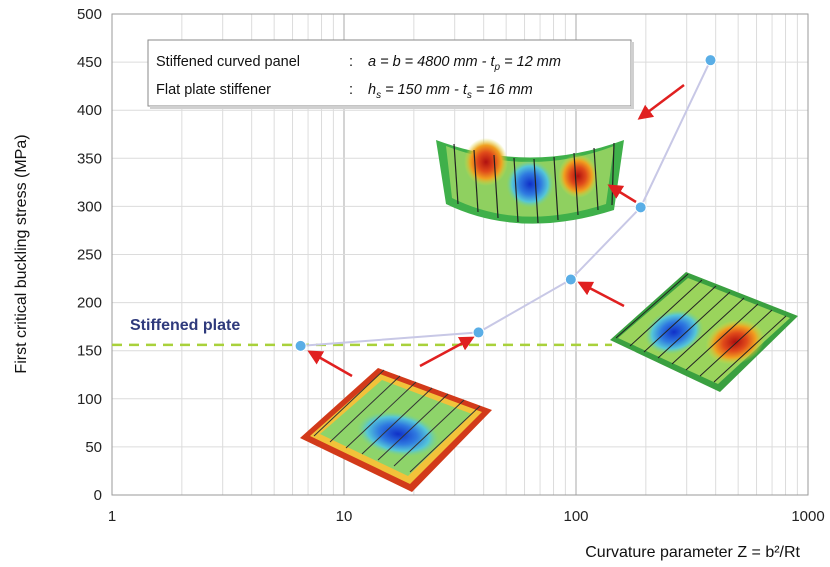 The width and height of the screenshot is (830, 567). I want to click on x-tick-label: 1000, so click(807, 516).